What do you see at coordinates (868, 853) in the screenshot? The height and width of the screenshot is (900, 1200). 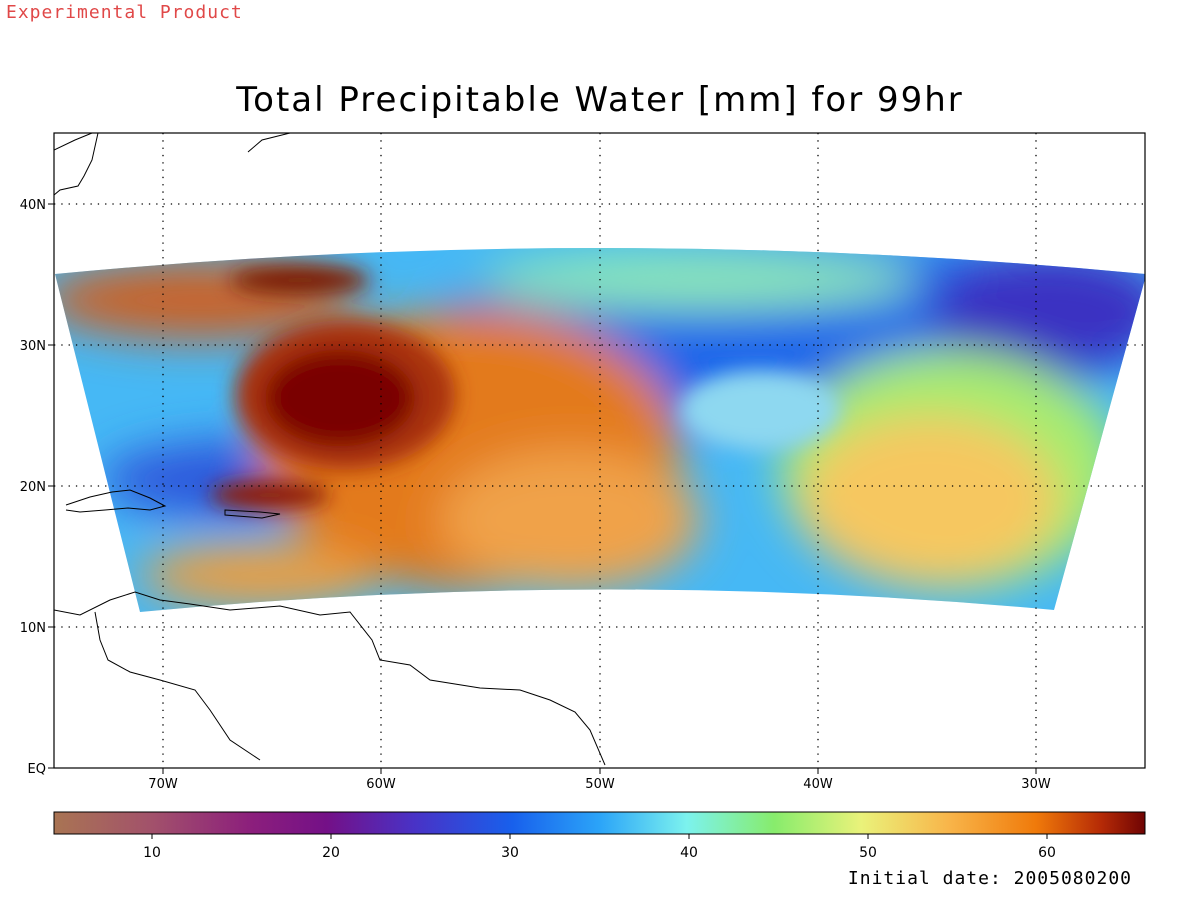 I see `colorbar-label-50: 50` at bounding box center [868, 853].